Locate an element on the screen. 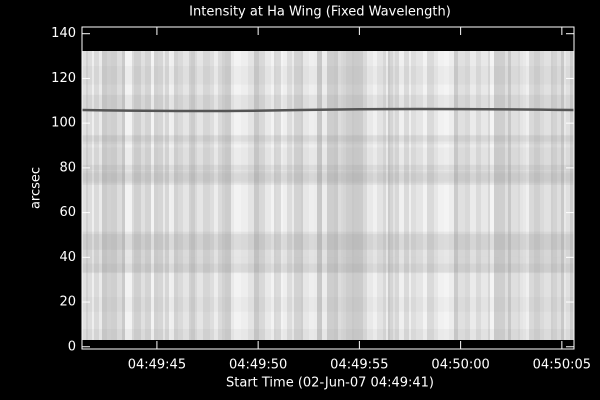  y-tick-label: 140 is located at coordinates (63, 33).